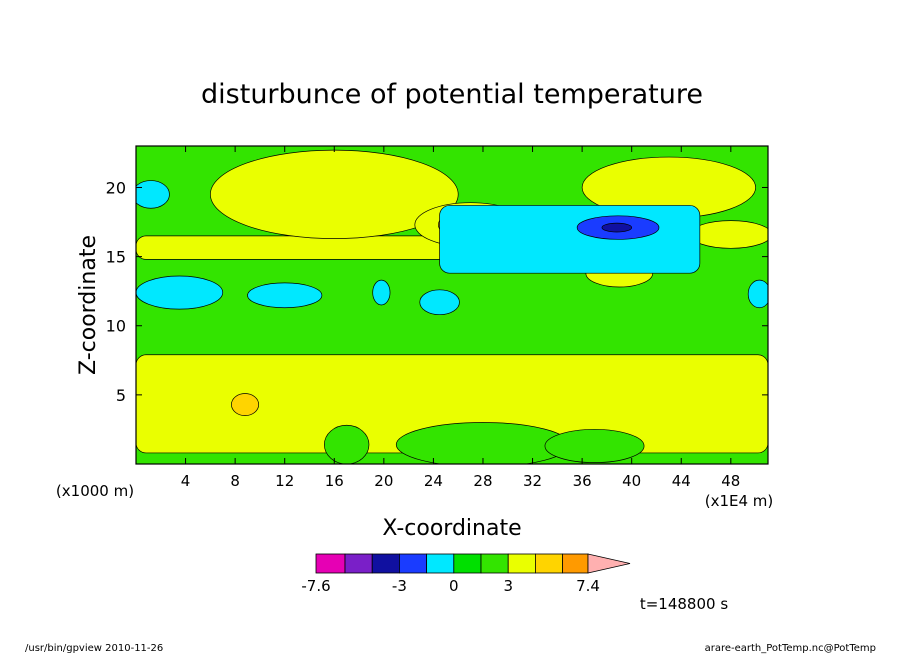  Describe the element at coordinates (116, 257) in the screenshot. I see `y-tick-label: 15` at that location.